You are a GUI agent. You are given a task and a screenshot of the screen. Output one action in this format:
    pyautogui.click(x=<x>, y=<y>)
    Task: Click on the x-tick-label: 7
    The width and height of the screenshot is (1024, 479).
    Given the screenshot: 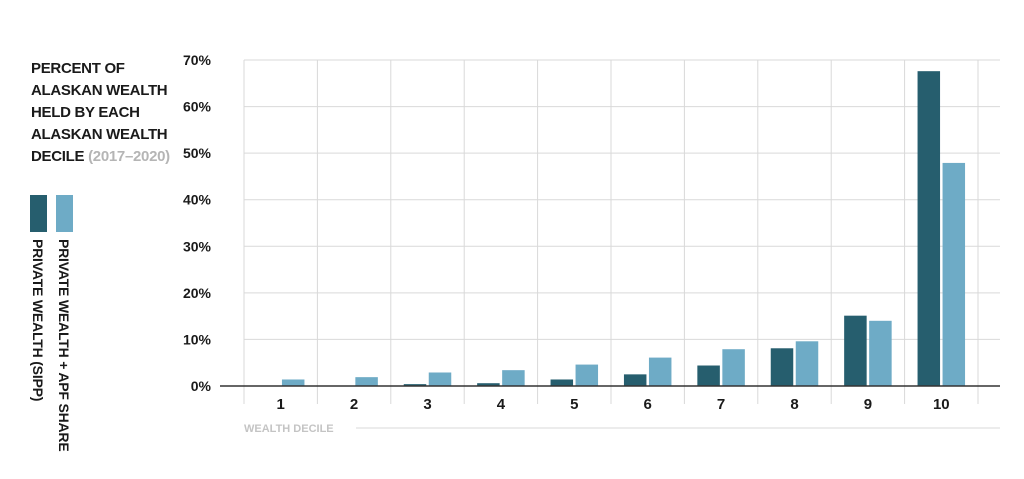 What is the action you would take?
    pyautogui.click(x=721, y=404)
    